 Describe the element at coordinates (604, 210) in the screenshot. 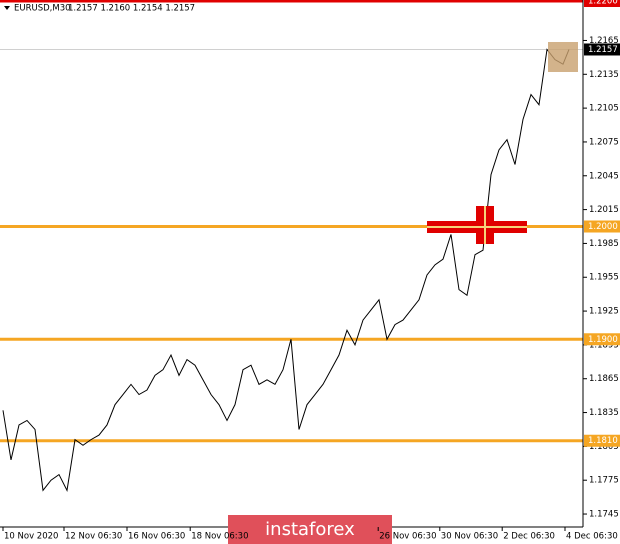

I see `y-tick-label: 1.2015` at that location.